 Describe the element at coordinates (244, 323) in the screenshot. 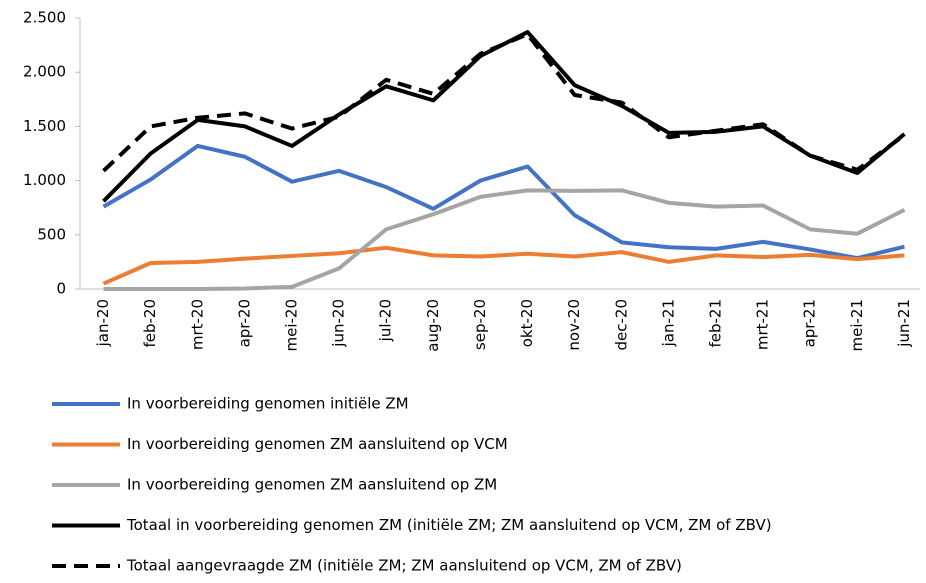

I see `x-tick-label: apr-20` at that location.